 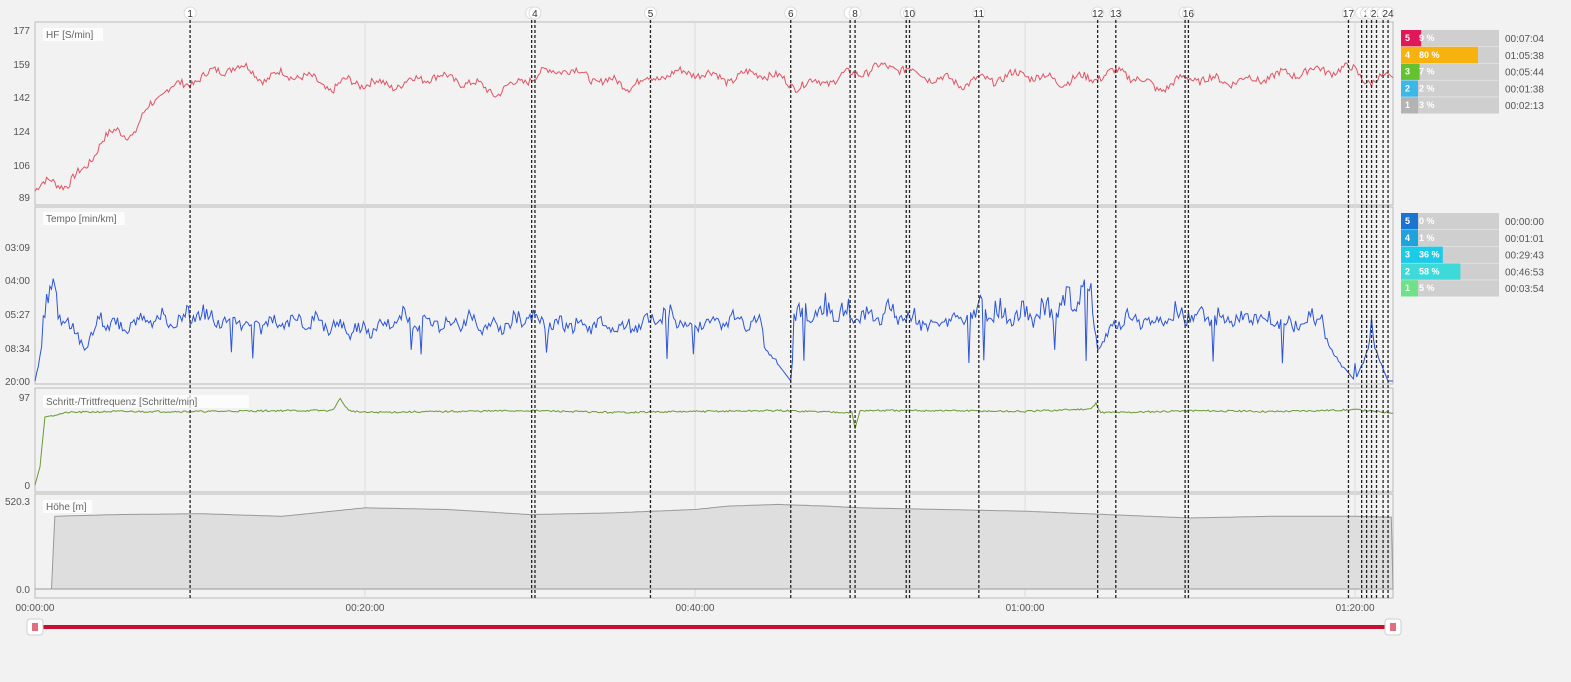 What do you see at coordinates (1427, 88) in the screenshot?
I see `hr-zone-pct: 2 %` at bounding box center [1427, 88].